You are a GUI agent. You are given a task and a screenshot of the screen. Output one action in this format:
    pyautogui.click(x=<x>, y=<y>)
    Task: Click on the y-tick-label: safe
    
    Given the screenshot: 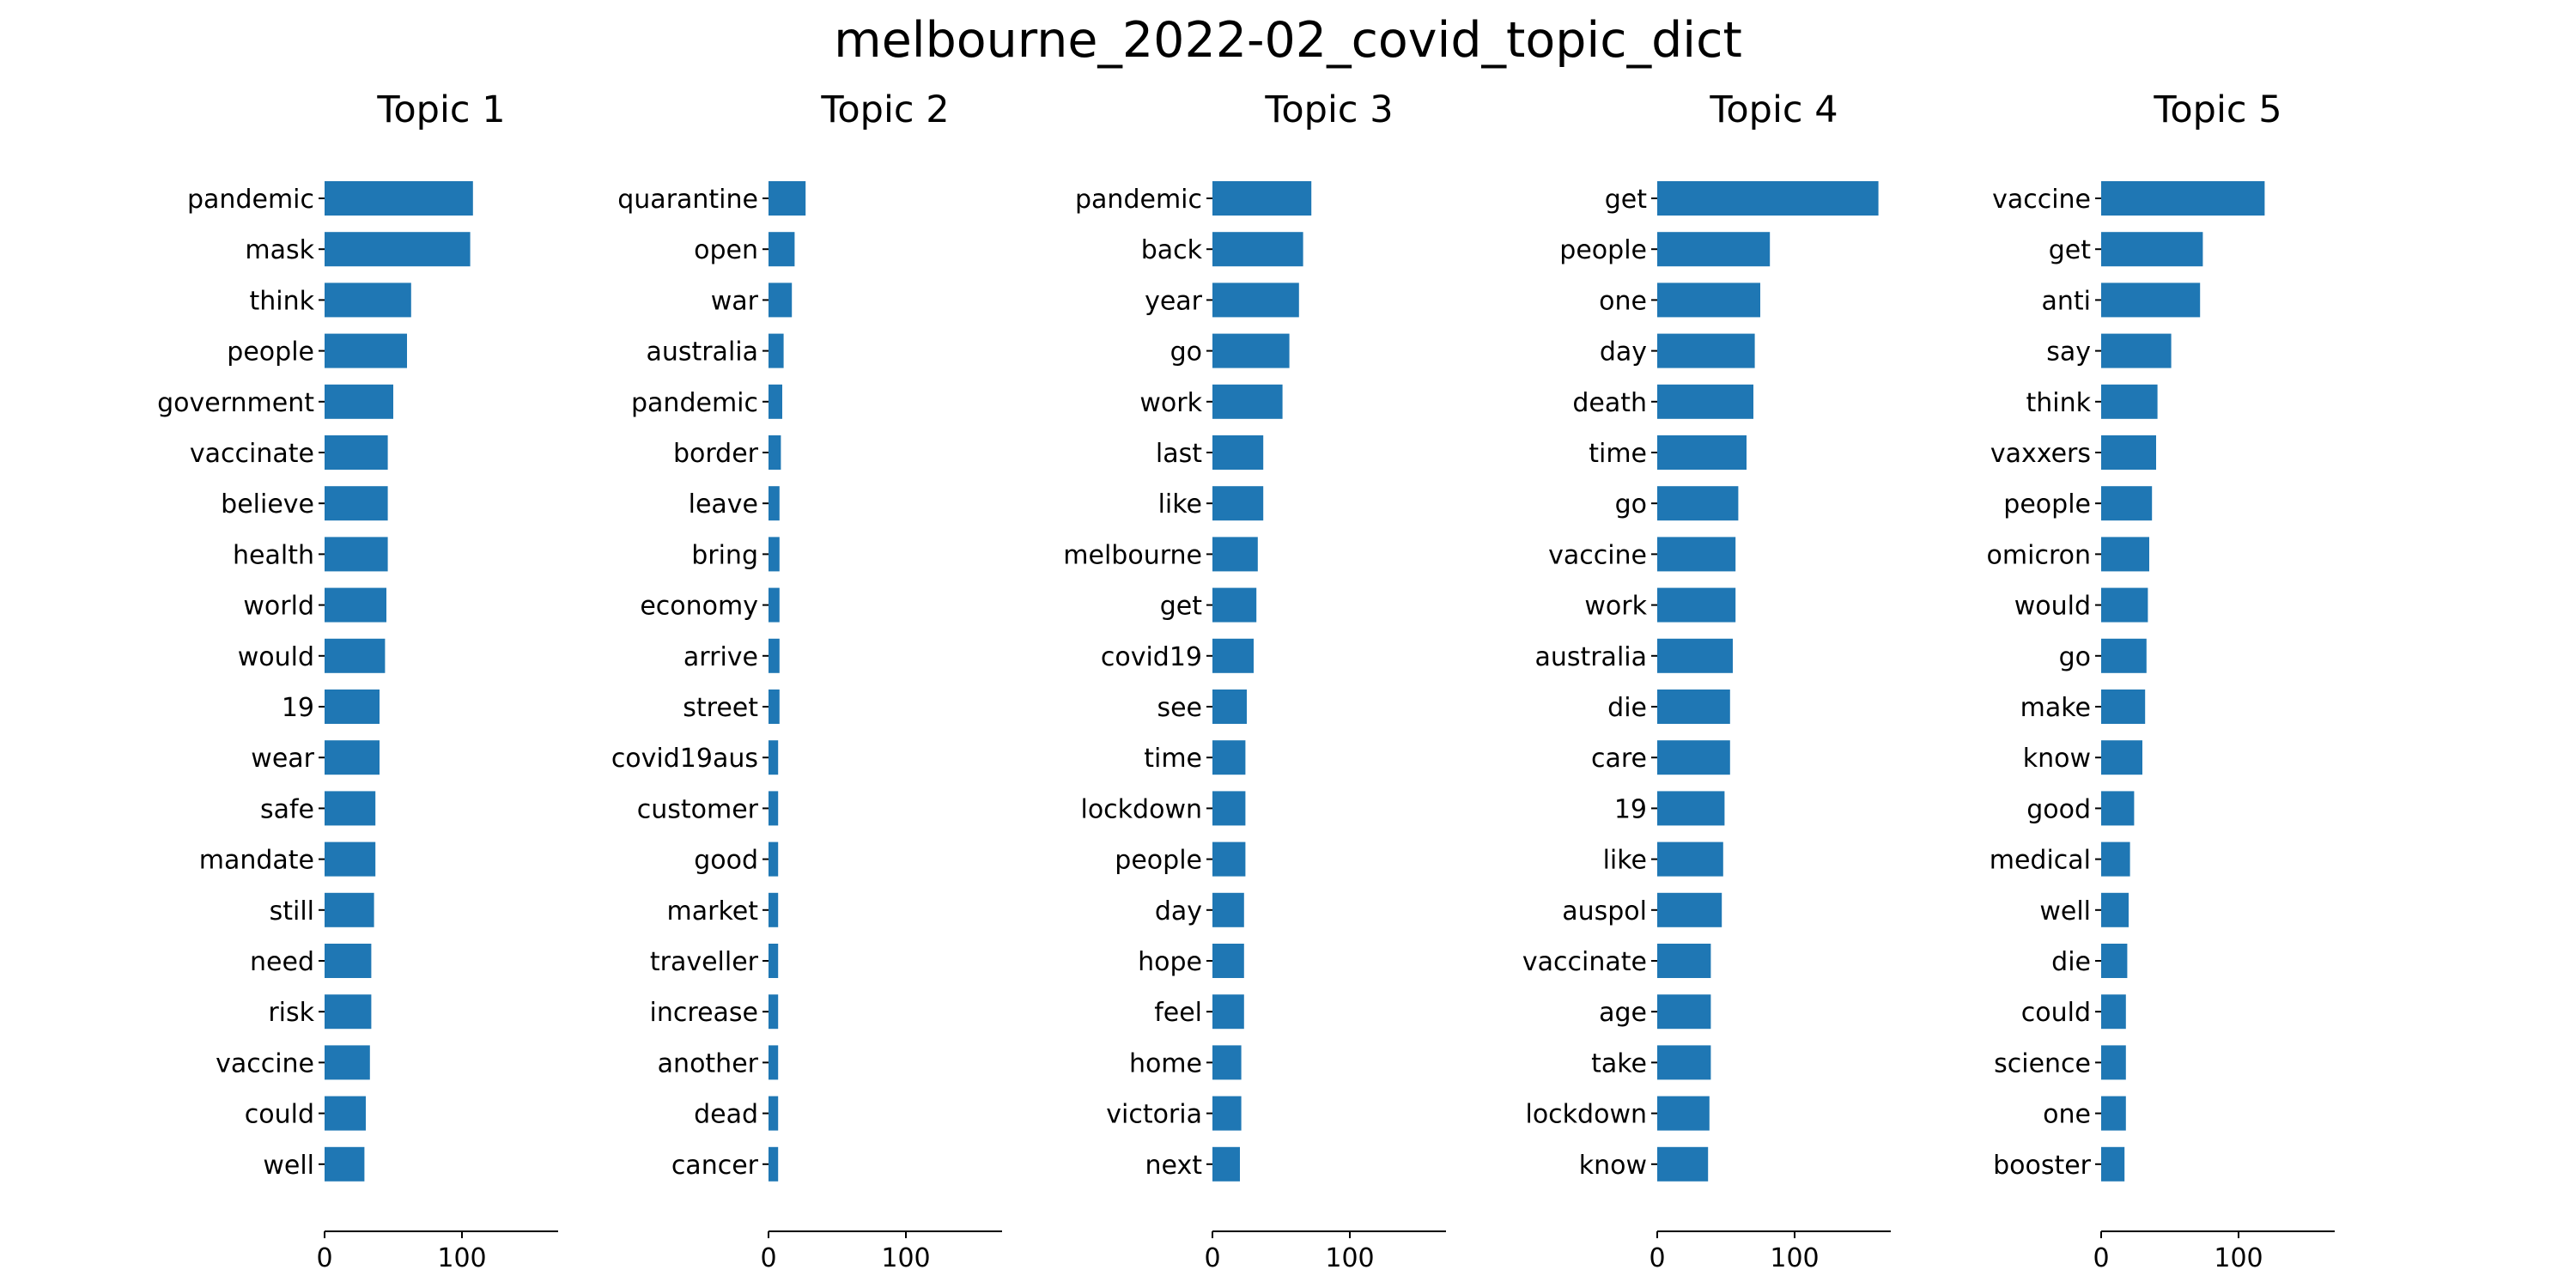 What is the action you would take?
    pyautogui.click(x=287, y=809)
    